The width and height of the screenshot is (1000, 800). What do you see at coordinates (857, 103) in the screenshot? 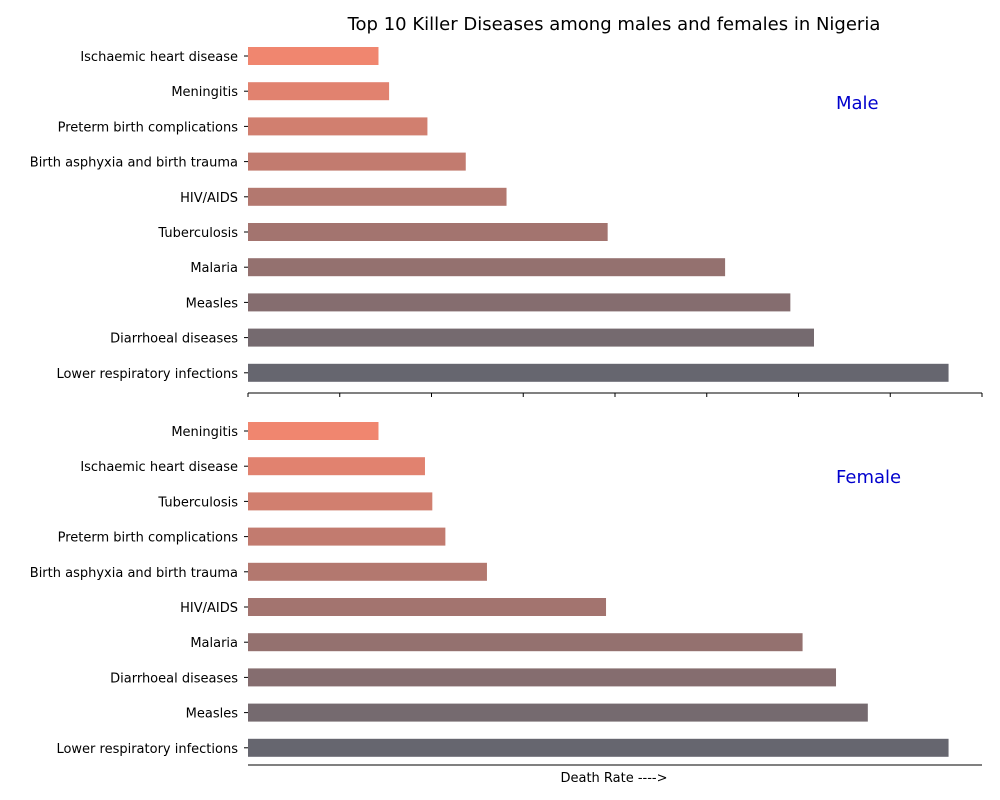
I see `panel-label: Male` at bounding box center [857, 103].